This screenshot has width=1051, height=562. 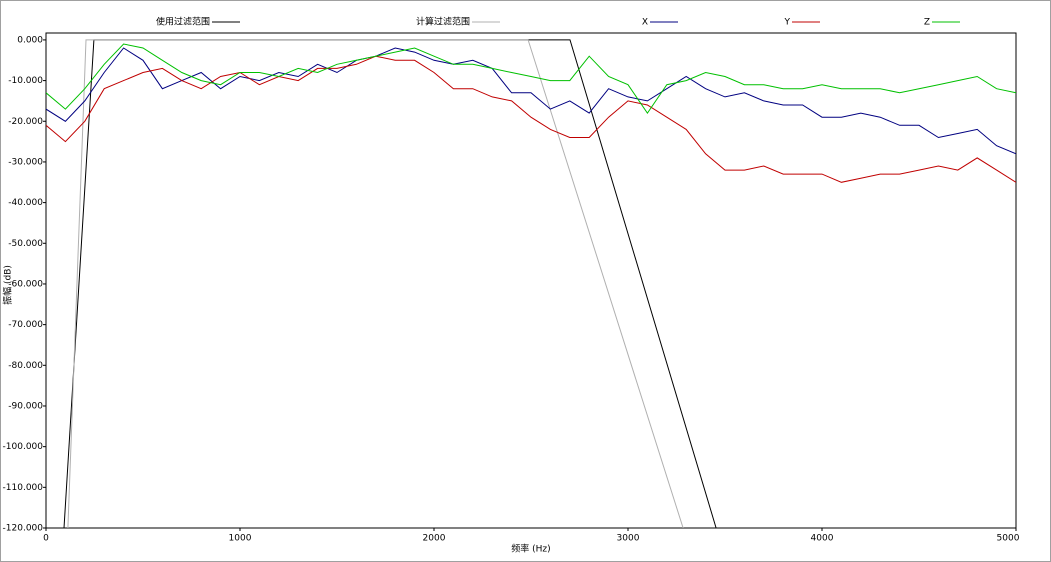 What do you see at coordinates (434, 539) in the screenshot?
I see `x-tick-label: 2000` at bounding box center [434, 539].